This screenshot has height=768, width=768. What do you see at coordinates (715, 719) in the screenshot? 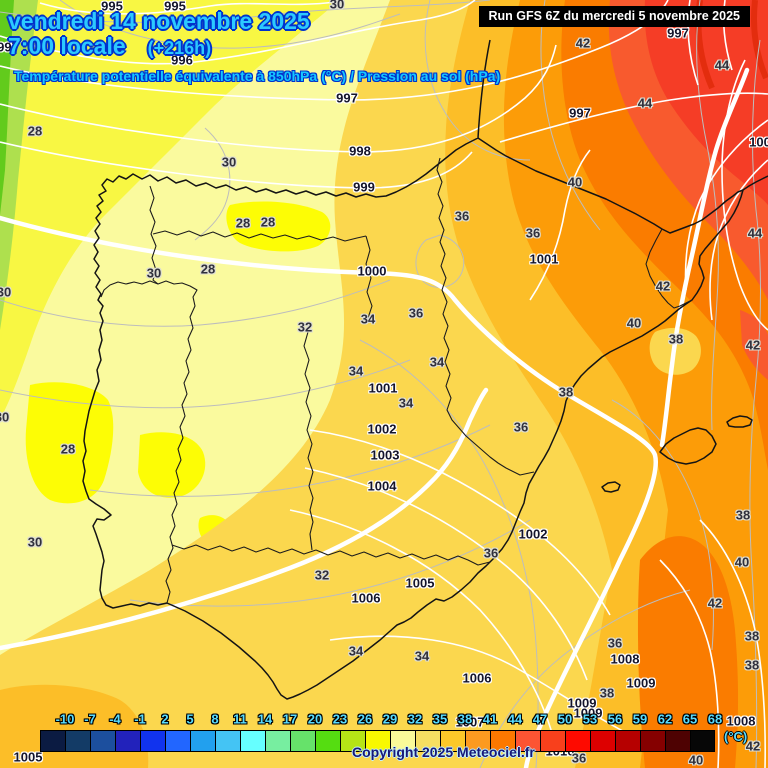
I see `scale-tick: 68` at bounding box center [715, 719].